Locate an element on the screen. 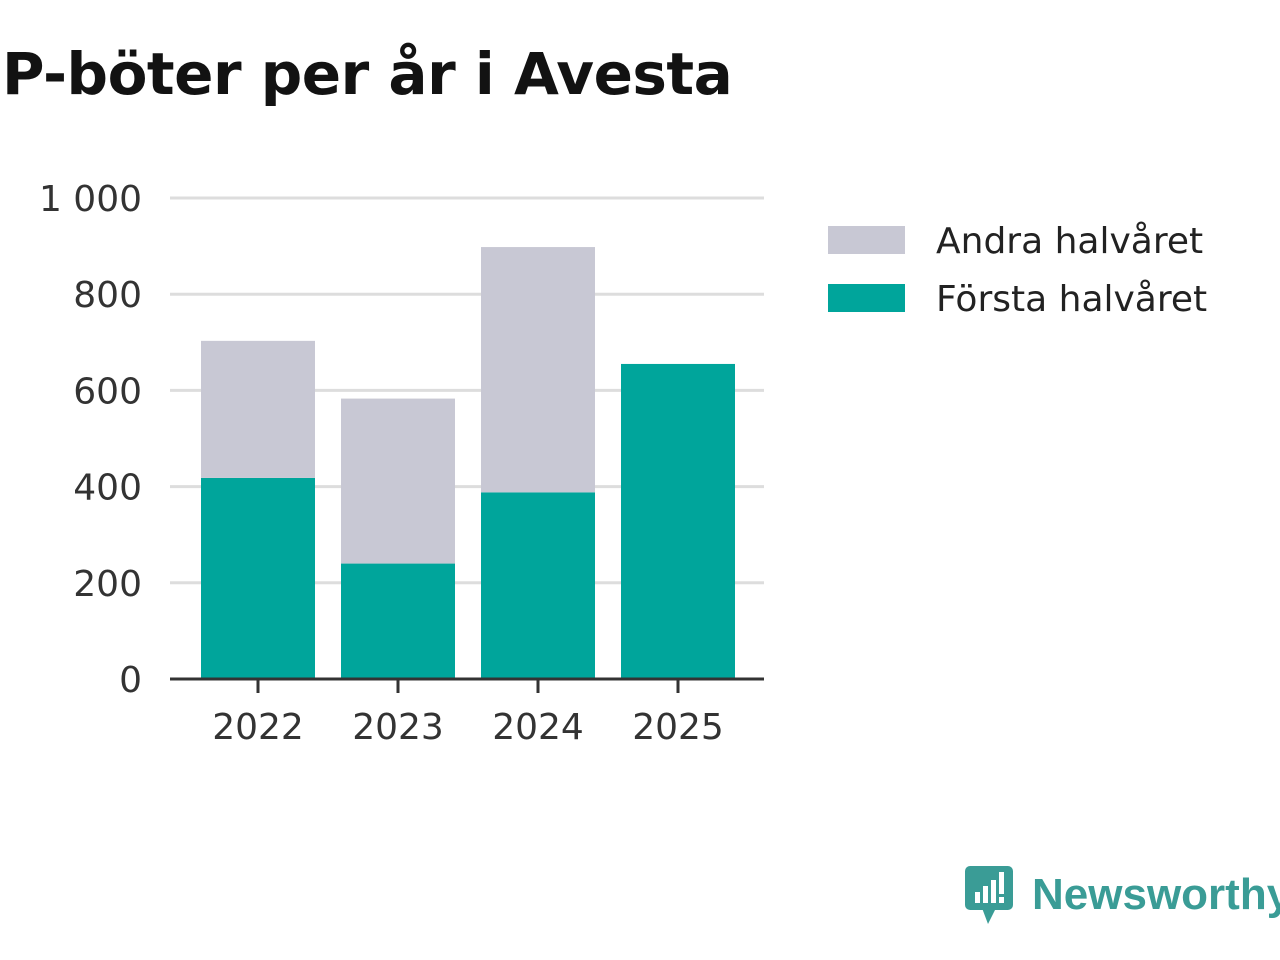 The width and height of the screenshot is (1280, 960). bar-2022-andra is located at coordinates (258, 409).